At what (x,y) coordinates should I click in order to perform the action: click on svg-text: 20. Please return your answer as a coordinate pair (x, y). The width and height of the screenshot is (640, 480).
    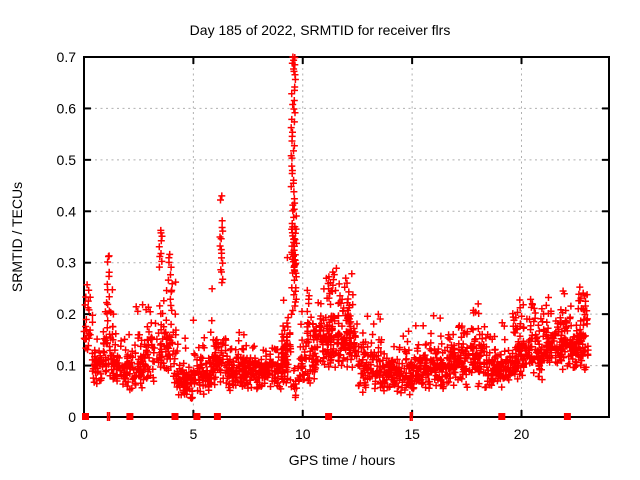
    Looking at the image, I should click on (522, 434).